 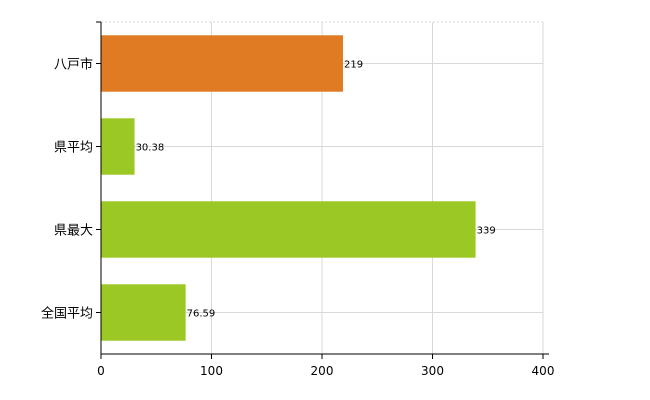 What do you see at coordinates (101, 371) in the screenshot?
I see `x-tick-label: 0` at bounding box center [101, 371].